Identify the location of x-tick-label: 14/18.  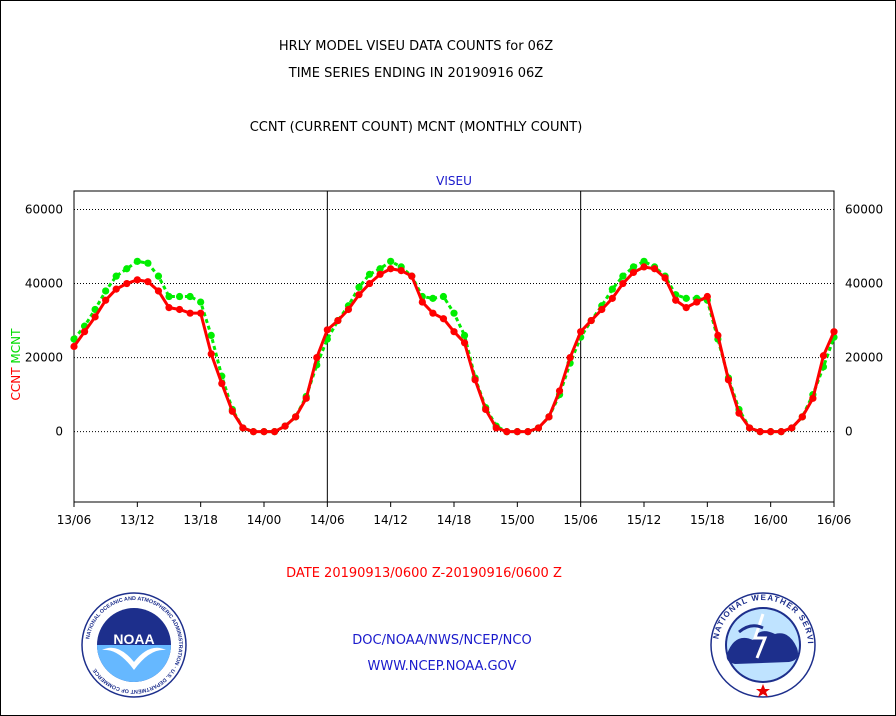
(454, 520).